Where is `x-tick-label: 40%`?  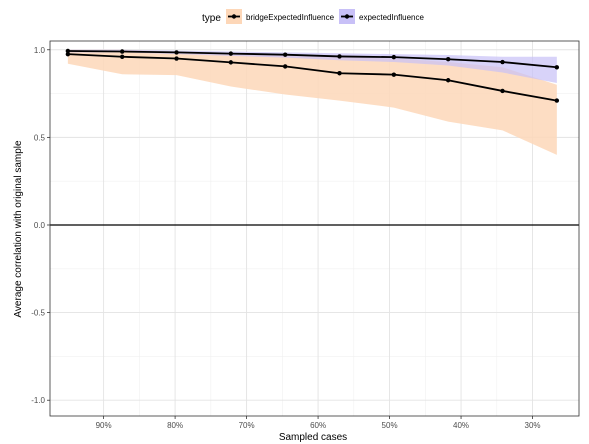 x-tick-label: 40% is located at coordinates (461, 425).